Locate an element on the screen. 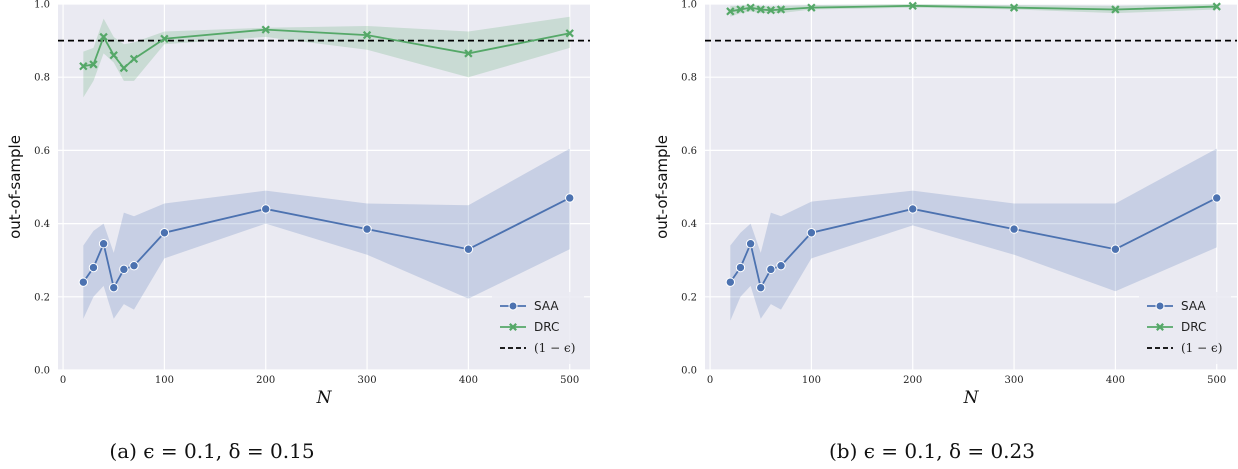 The image size is (1238, 469). figure-caption: (b) ϵ = 0.1, δ = 0.23 is located at coordinates (932, 451).